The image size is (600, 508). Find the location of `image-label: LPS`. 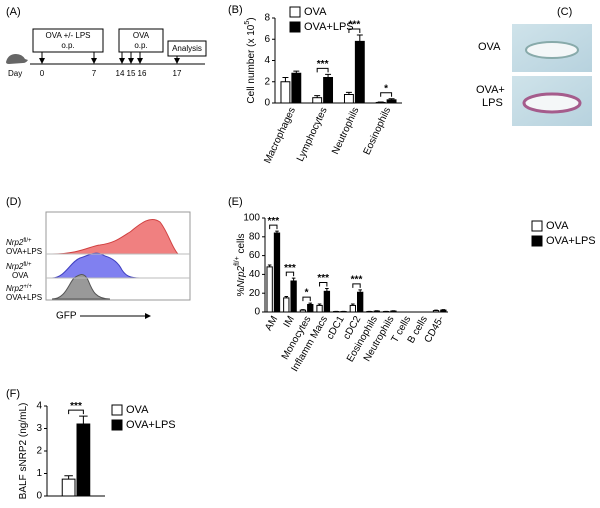

image-label: LPS is located at coordinates (492, 103).